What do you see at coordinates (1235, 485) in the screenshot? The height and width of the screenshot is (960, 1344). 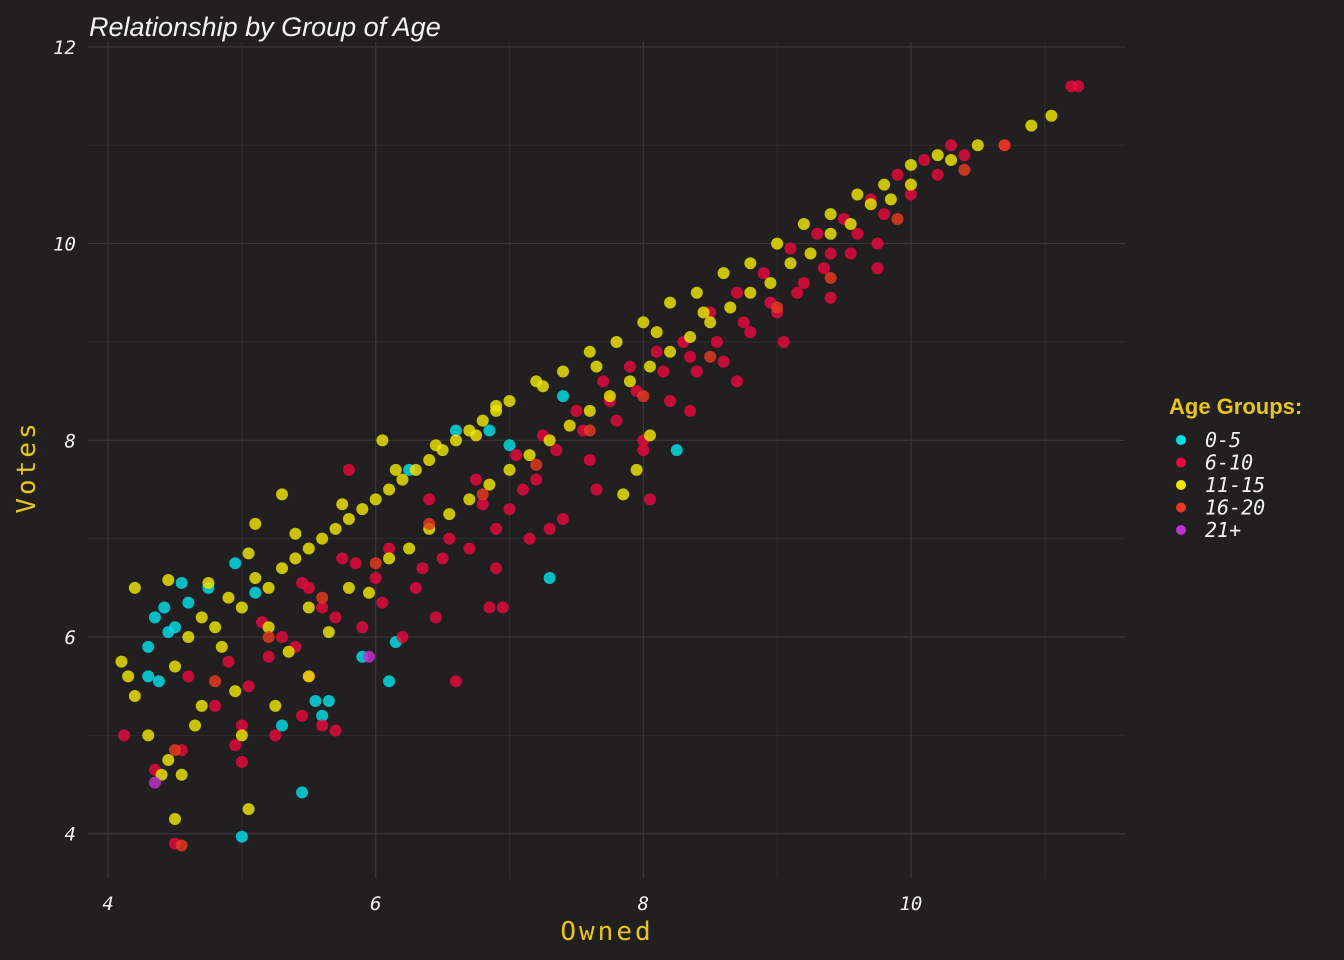 I see `legend-label-11-15: 11-15` at bounding box center [1235, 485].